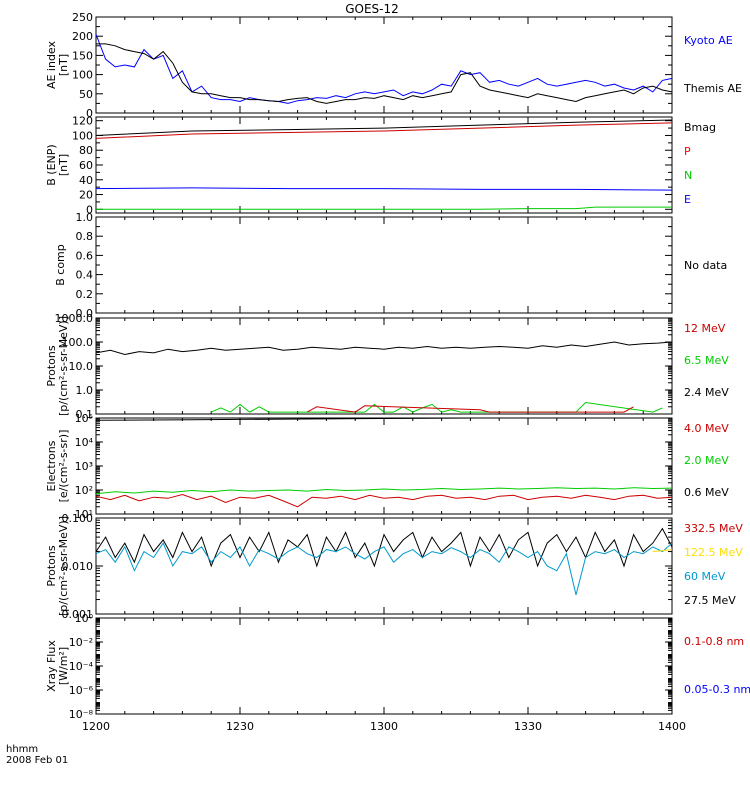 The width and height of the screenshot is (750, 800). Describe the element at coordinates (706, 428) in the screenshot. I see `legend-entry-4-0-mev: 4.0 MeV` at that location.